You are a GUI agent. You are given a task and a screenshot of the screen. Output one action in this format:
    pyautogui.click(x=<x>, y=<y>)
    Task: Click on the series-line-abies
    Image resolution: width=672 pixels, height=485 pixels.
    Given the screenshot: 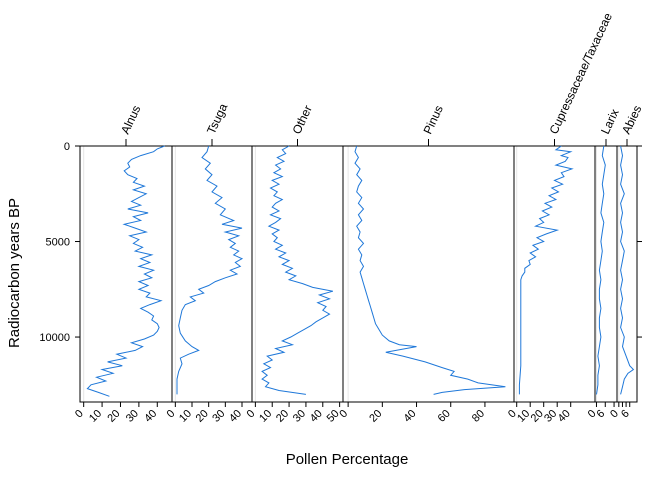 What is the action you would take?
    pyautogui.click(x=627, y=270)
    